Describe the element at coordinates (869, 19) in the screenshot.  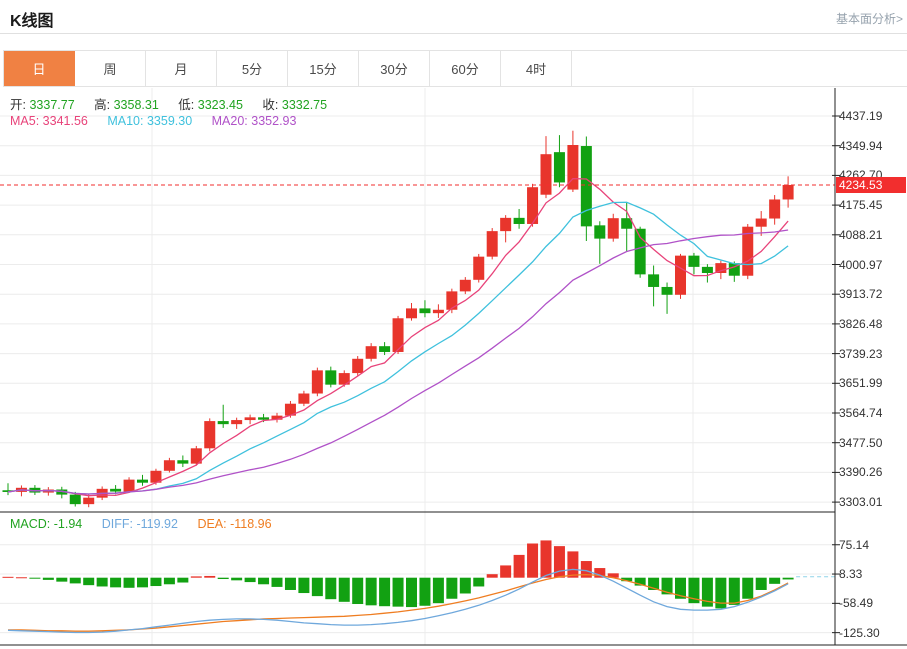
I see `fundamental-analysis-link: 基本面分析>` at that location.